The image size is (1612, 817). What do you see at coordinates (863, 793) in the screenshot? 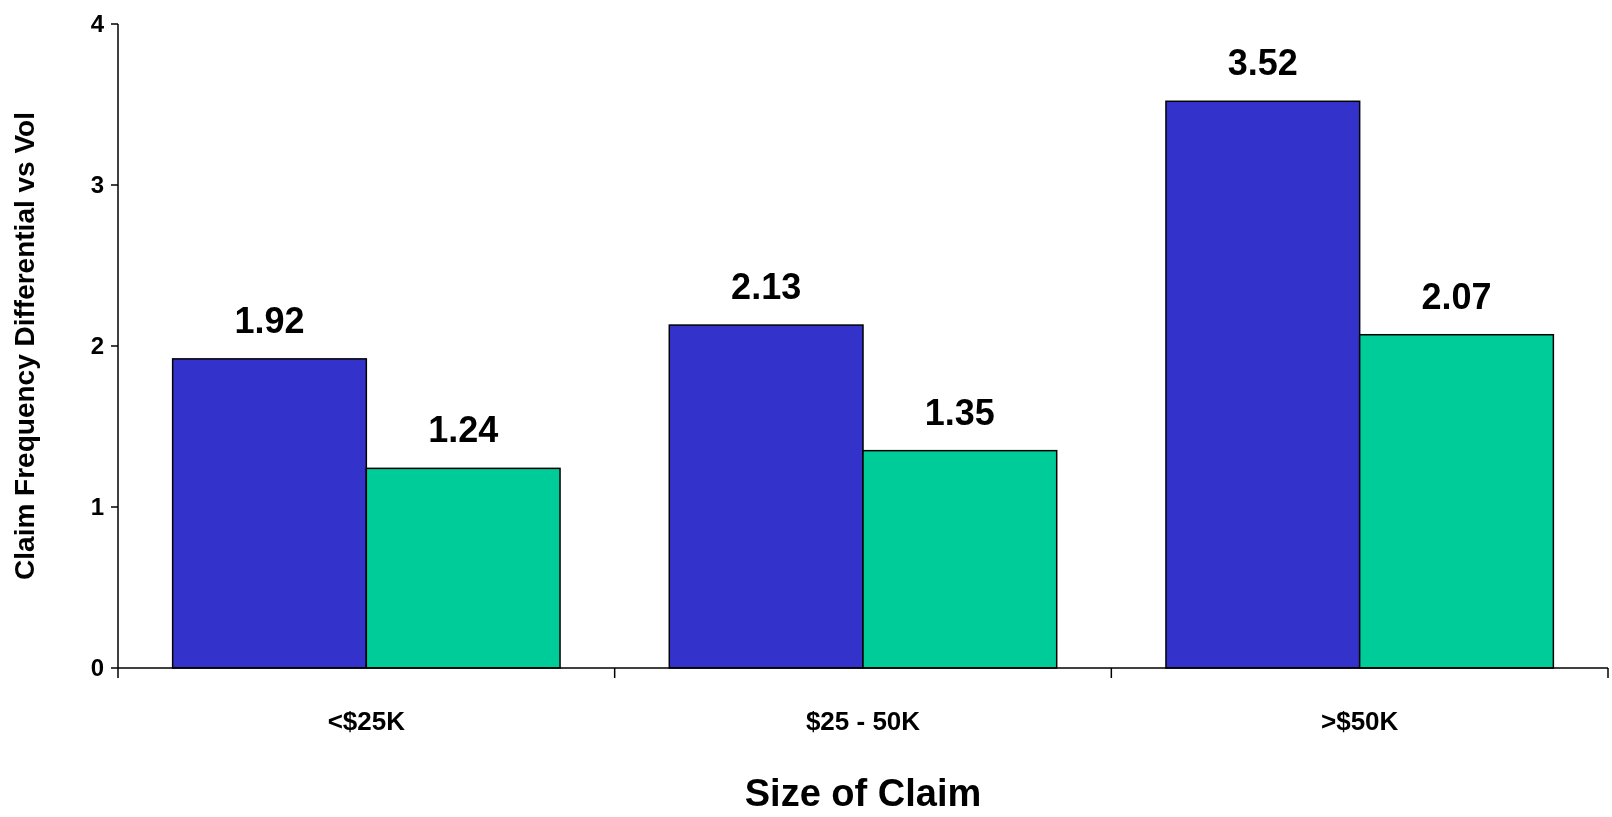
I see `x-axis-title: Size of Claim` at bounding box center [863, 793].